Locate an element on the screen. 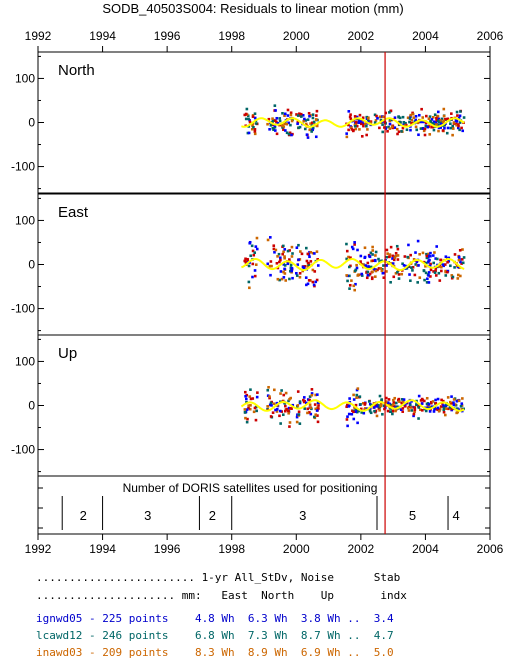 The image size is (506, 659). x-tick-label: 2006 is located at coordinates (490, 36).